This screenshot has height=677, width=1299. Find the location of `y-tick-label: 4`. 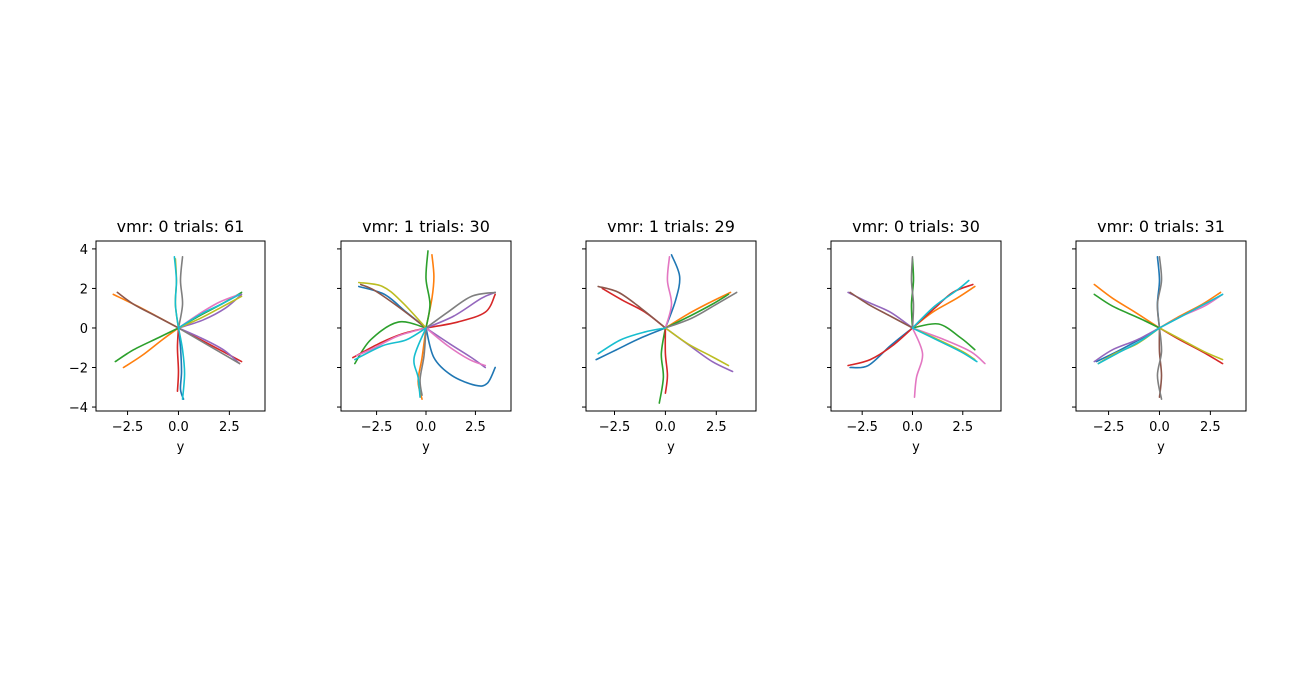

y-tick-label: 4 is located at coordinates (84, 250).